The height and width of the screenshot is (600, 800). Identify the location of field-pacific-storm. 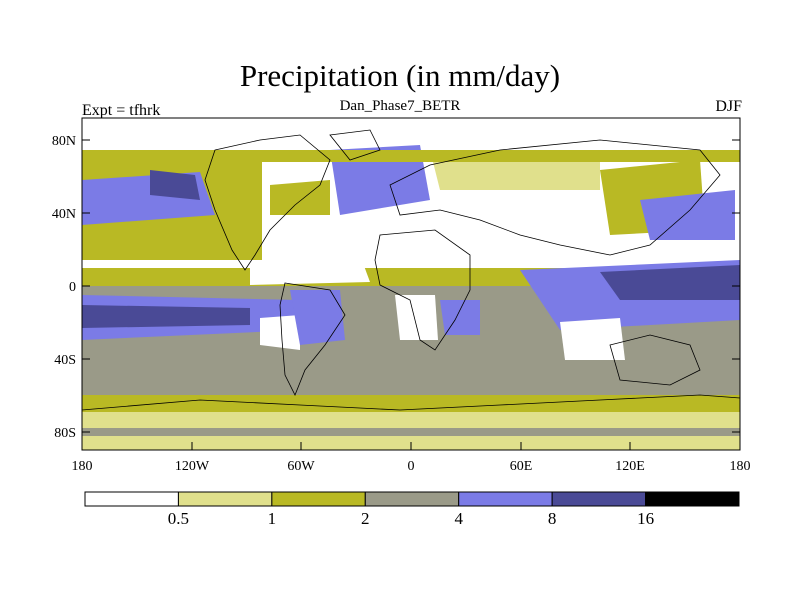
(687, 215).